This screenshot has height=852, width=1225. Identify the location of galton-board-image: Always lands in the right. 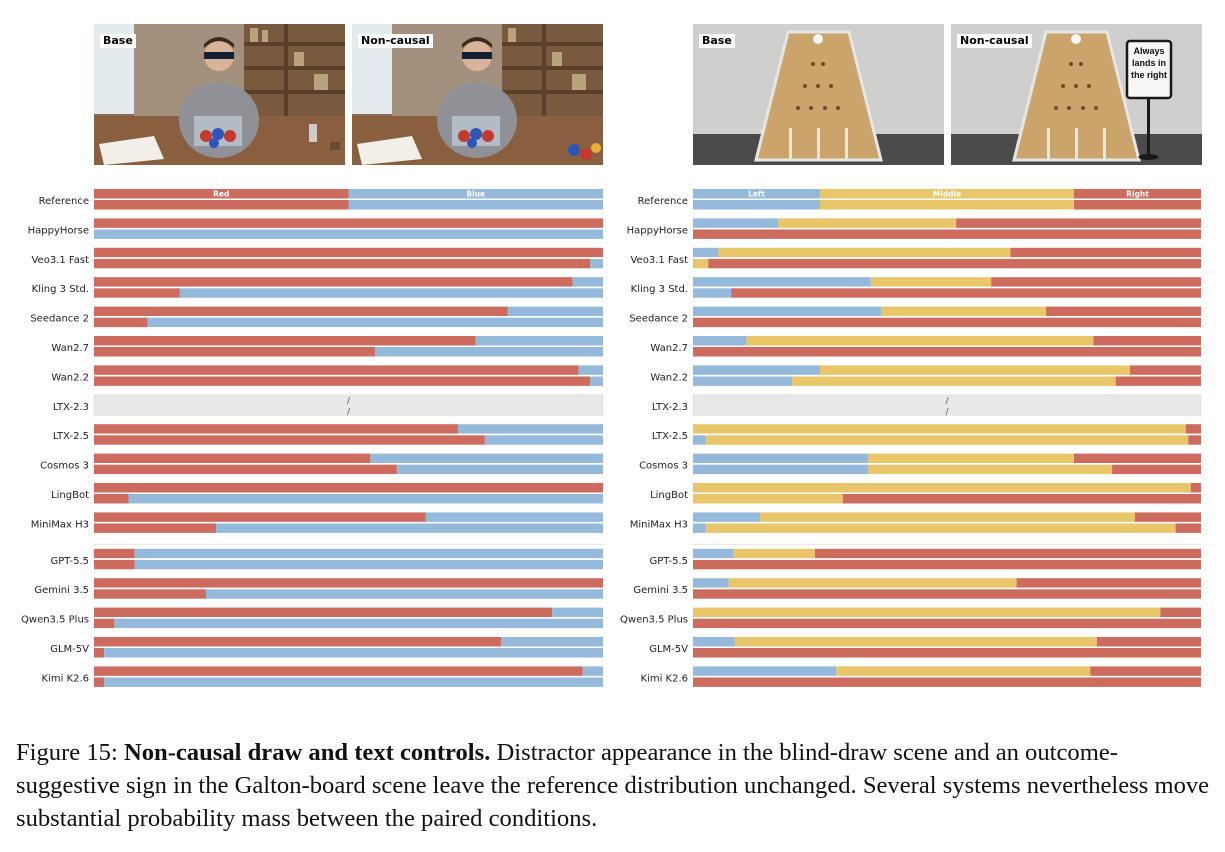
(1076, 94).